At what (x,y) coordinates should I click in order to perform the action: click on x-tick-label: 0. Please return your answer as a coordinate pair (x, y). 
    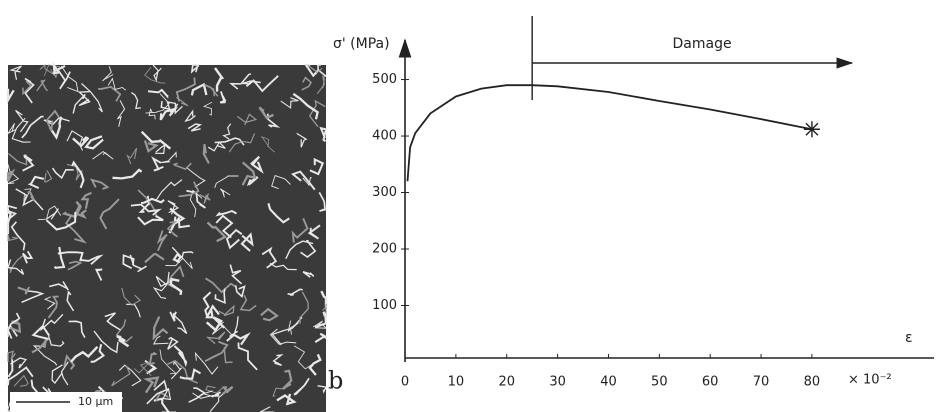
    Looking at the image, I should click on (405, 382).